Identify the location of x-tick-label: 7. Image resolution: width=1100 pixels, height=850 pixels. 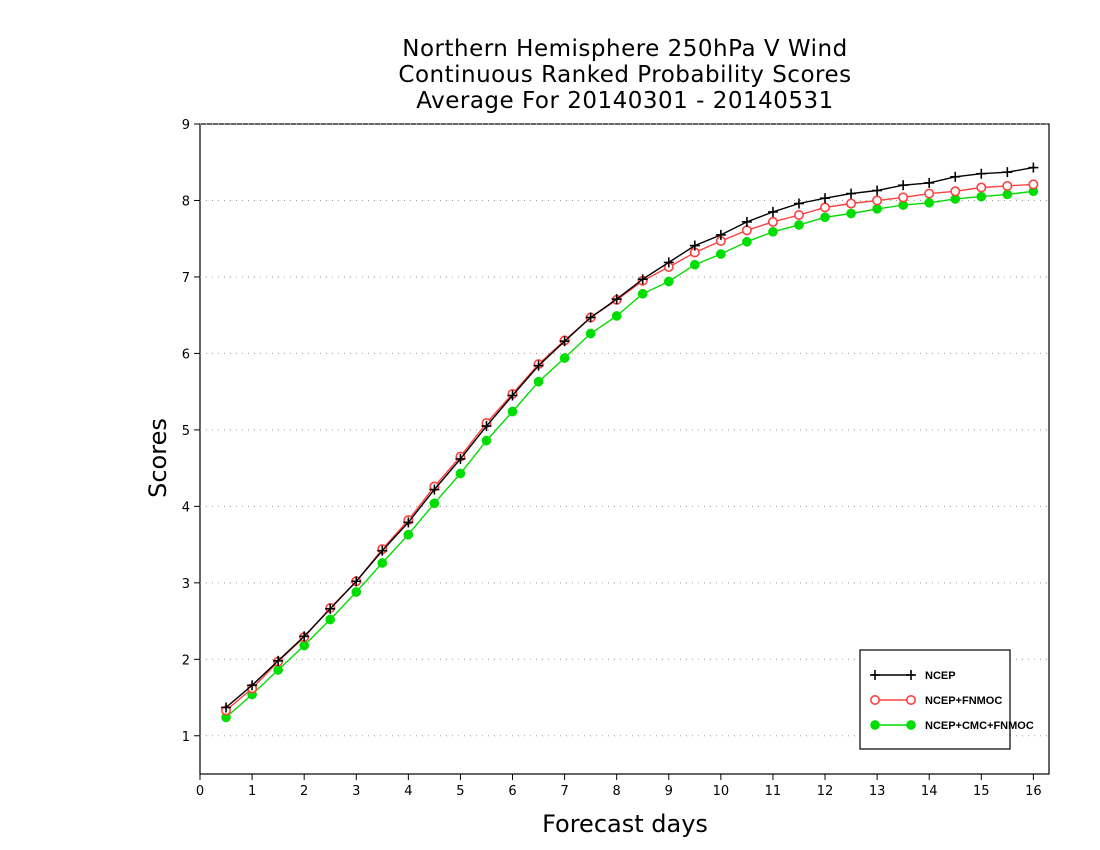
(564, 791).